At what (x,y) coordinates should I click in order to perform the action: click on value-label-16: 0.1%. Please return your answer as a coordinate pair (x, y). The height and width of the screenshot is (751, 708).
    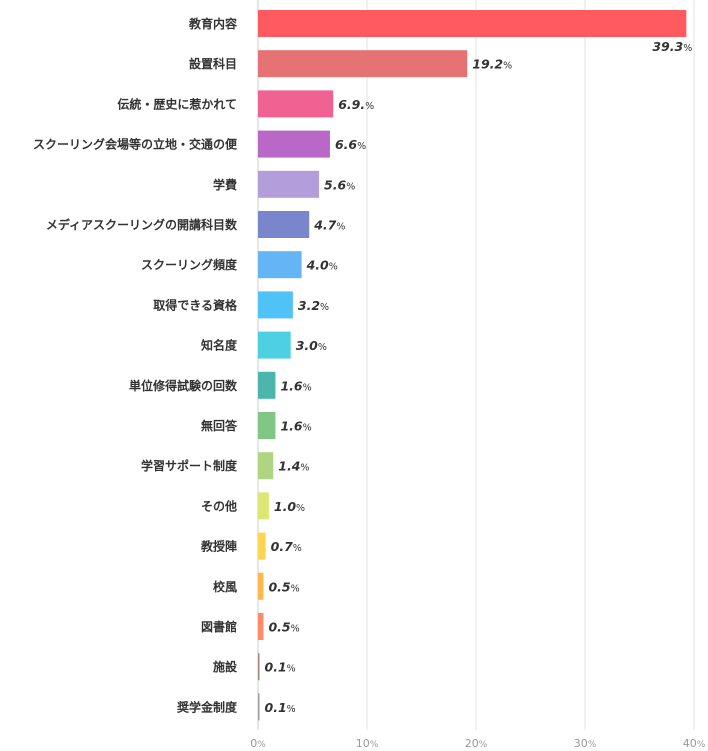
    Looking at the image, I should click on (280, 667).